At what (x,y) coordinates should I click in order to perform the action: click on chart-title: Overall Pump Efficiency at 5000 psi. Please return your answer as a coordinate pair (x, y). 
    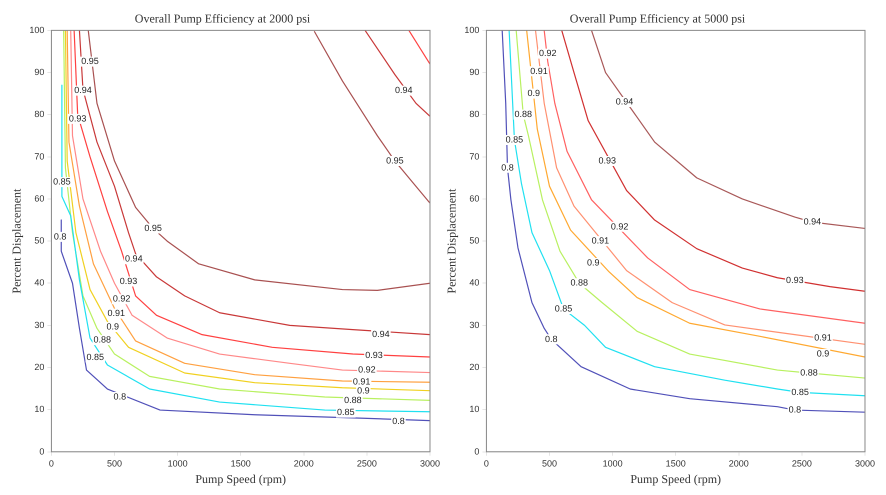
    Looking at the image, I should click on (658, 18).